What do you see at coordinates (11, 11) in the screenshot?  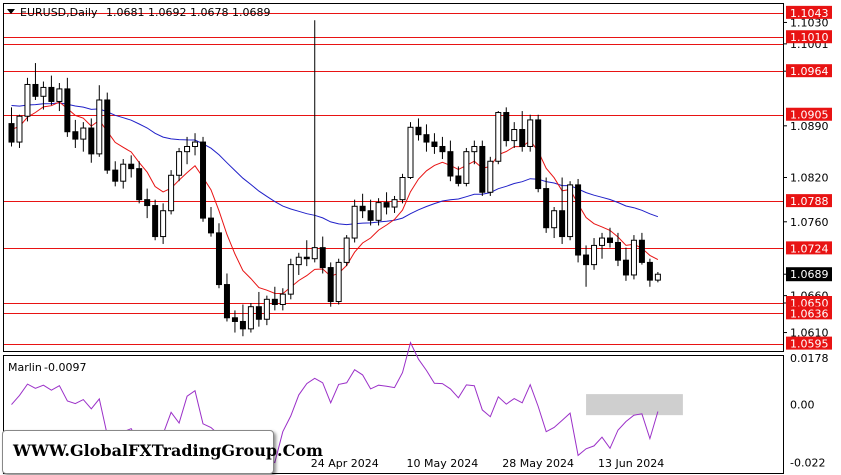 I see `dropdown-triangle-icon` at bounding box center [11, 11].